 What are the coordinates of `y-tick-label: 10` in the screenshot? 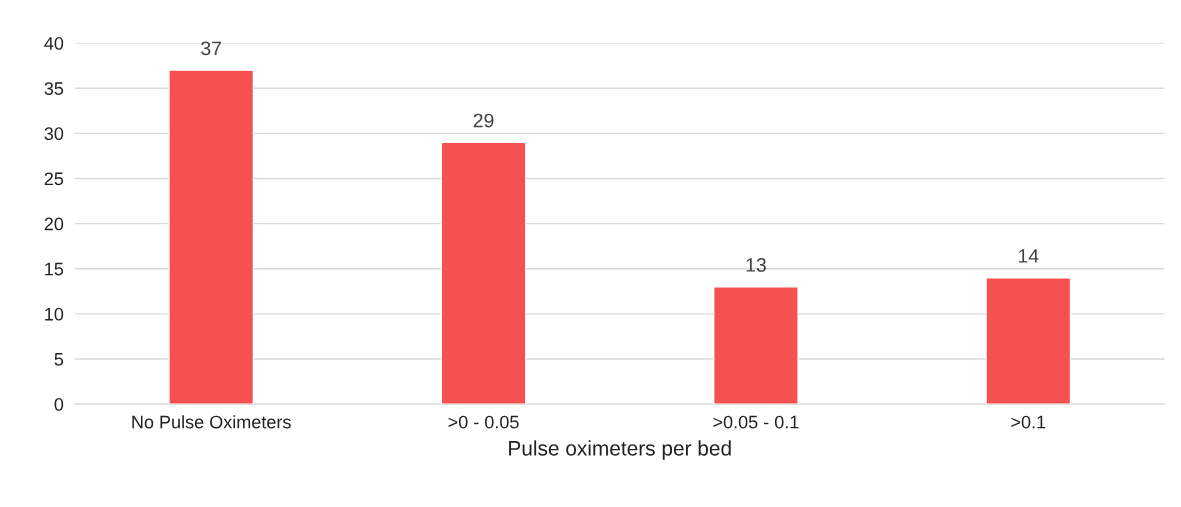 It's located at (54, 314).